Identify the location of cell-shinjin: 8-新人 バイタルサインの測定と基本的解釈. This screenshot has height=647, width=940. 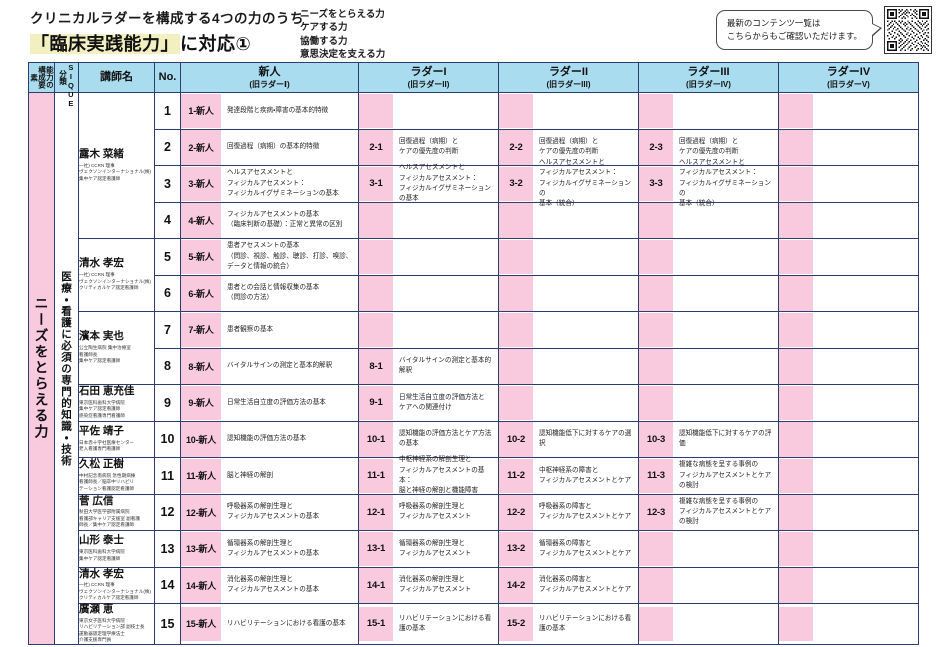
(269, 366).